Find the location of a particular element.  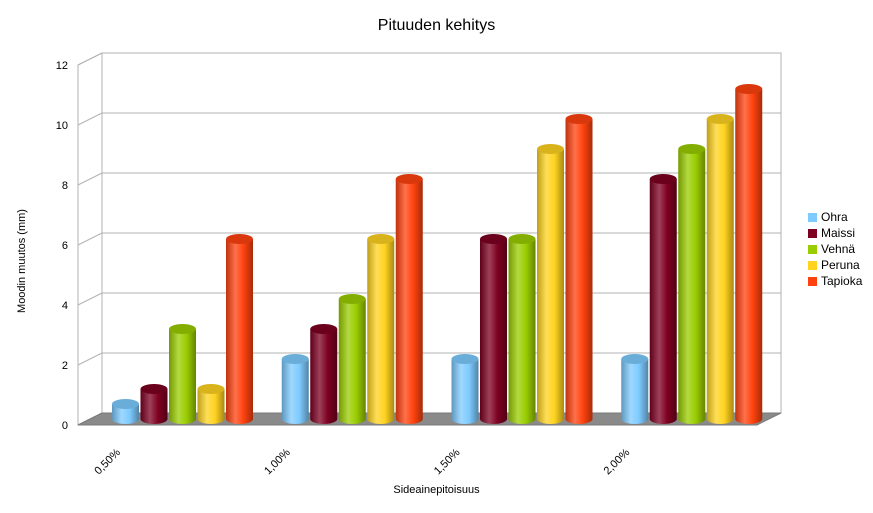

chart-title: Pituuden kehitys is located at coordinates (436, 25).